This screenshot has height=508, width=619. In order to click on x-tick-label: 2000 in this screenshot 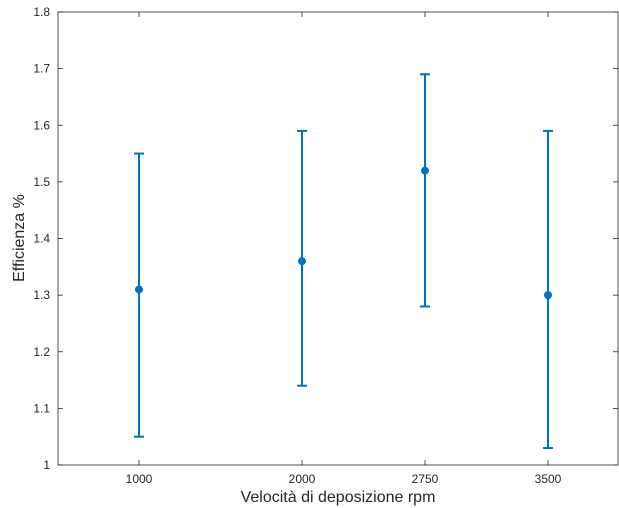, I will do `click(302, 479)`.